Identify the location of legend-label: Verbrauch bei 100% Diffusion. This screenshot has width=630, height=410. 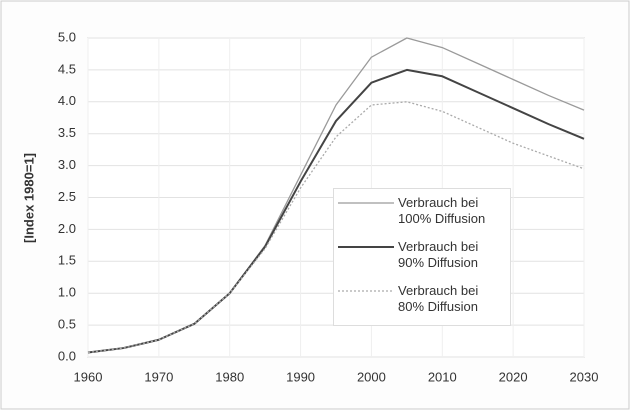
(442, 210).